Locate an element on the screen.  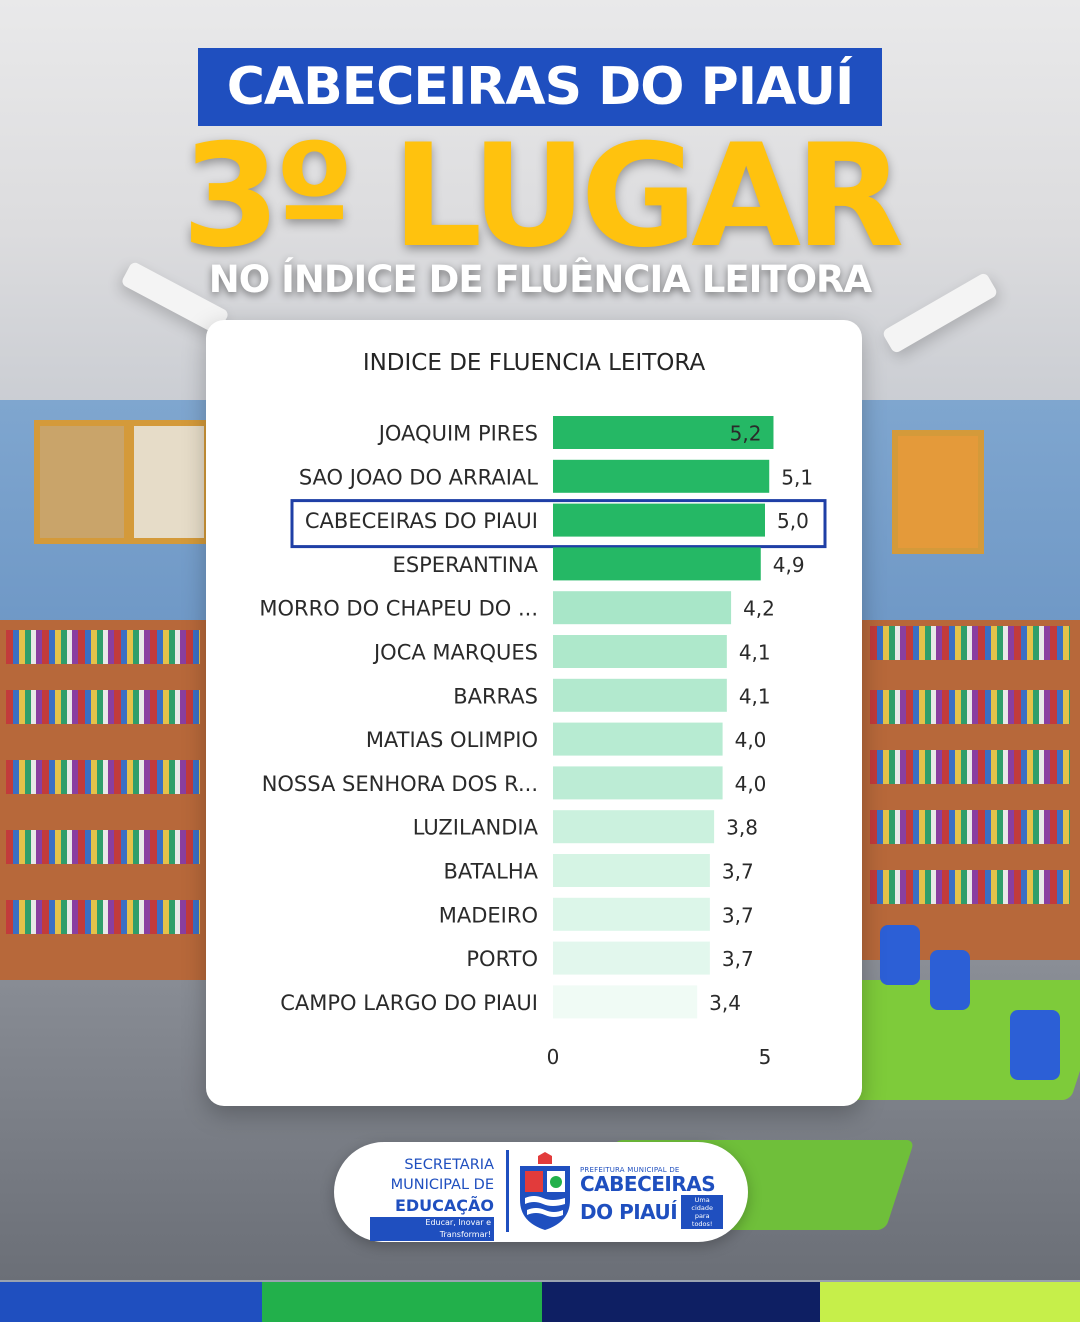
index-subtitle: NO ÍNDICE DE FLUÊNCIA LEITORA is located at coordinates (540, 279).